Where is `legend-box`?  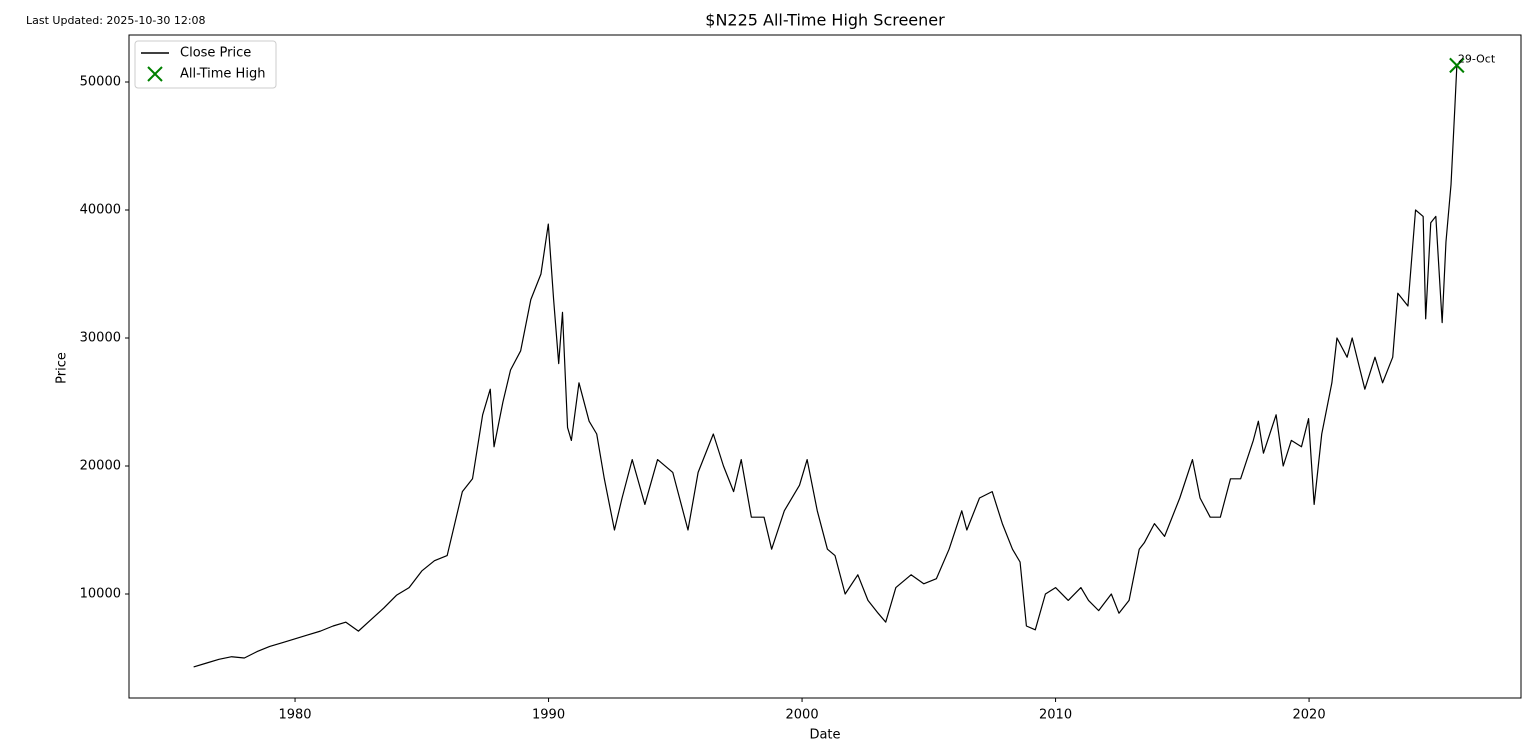 legend-box is located at coordinates (205, 64).